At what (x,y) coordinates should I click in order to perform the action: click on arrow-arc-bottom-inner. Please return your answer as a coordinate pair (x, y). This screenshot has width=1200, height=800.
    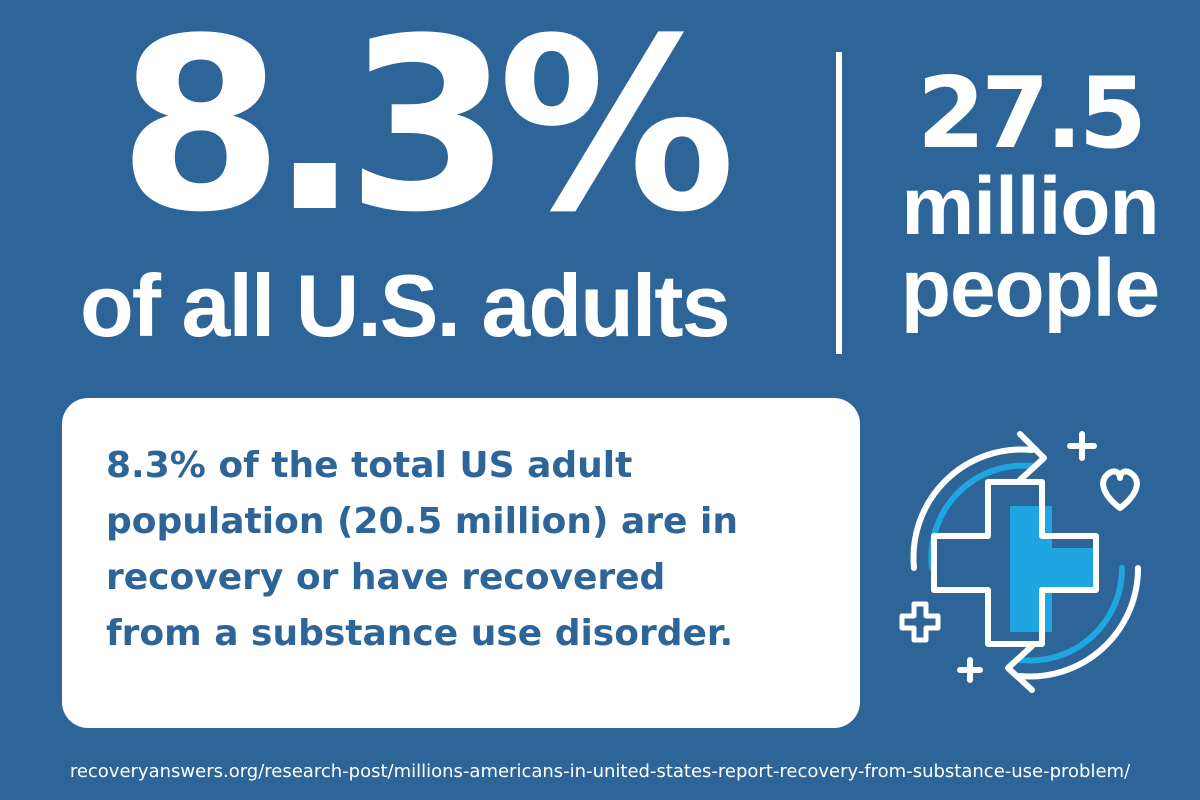
    Looking at the image, I should click on (1071, 614).